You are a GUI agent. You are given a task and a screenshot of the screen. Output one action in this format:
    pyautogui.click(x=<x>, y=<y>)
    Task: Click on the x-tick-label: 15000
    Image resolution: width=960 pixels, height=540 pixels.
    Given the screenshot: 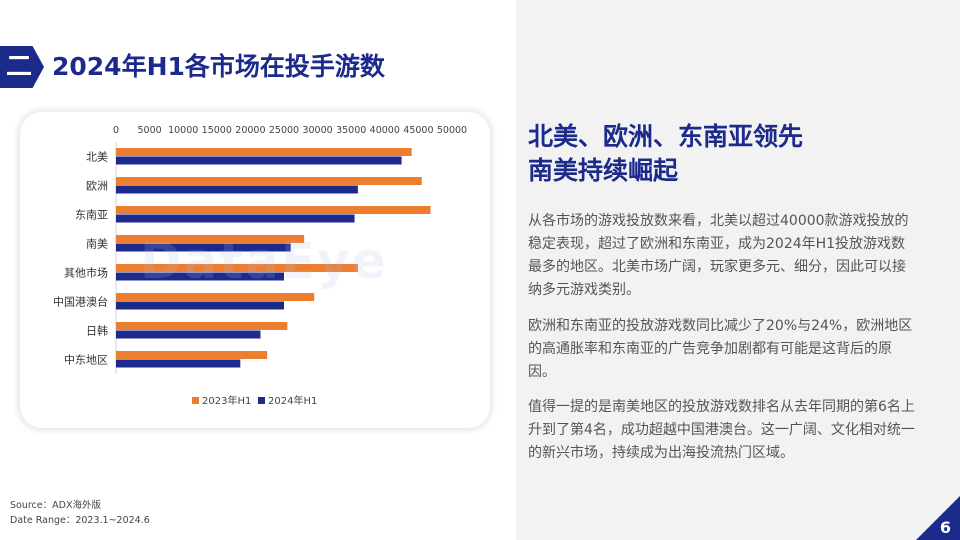 What is the action you would take?
    pyautogui.click(x=217, y=130)
    